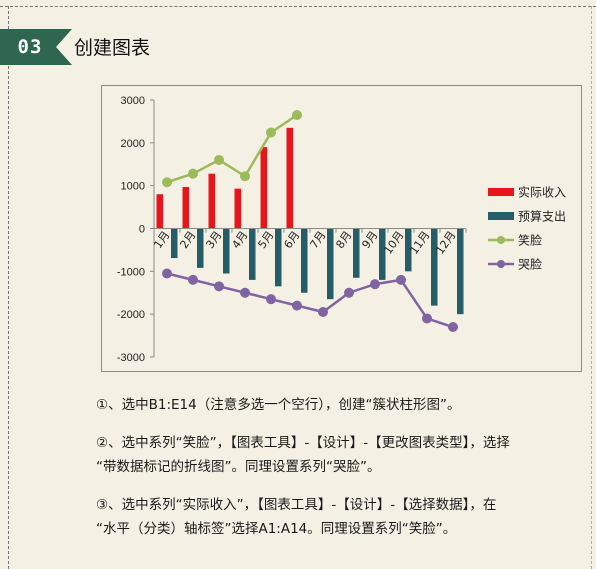 This screenshot has width=596, height=569. Describe the element at coordinates (530, 265) in the screenshot. I see `legend-label-3: 哭脸` at that location.